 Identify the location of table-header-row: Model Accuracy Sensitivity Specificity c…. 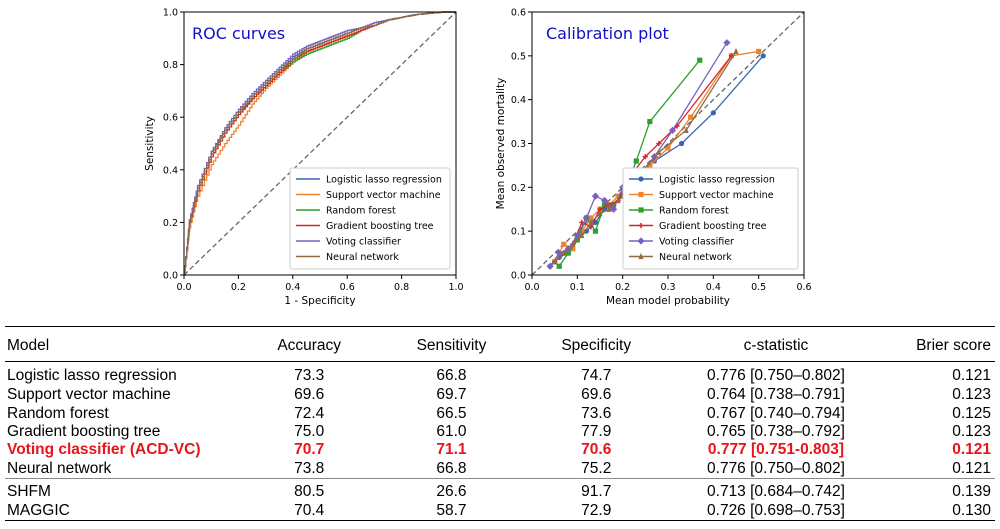
(500, 346).